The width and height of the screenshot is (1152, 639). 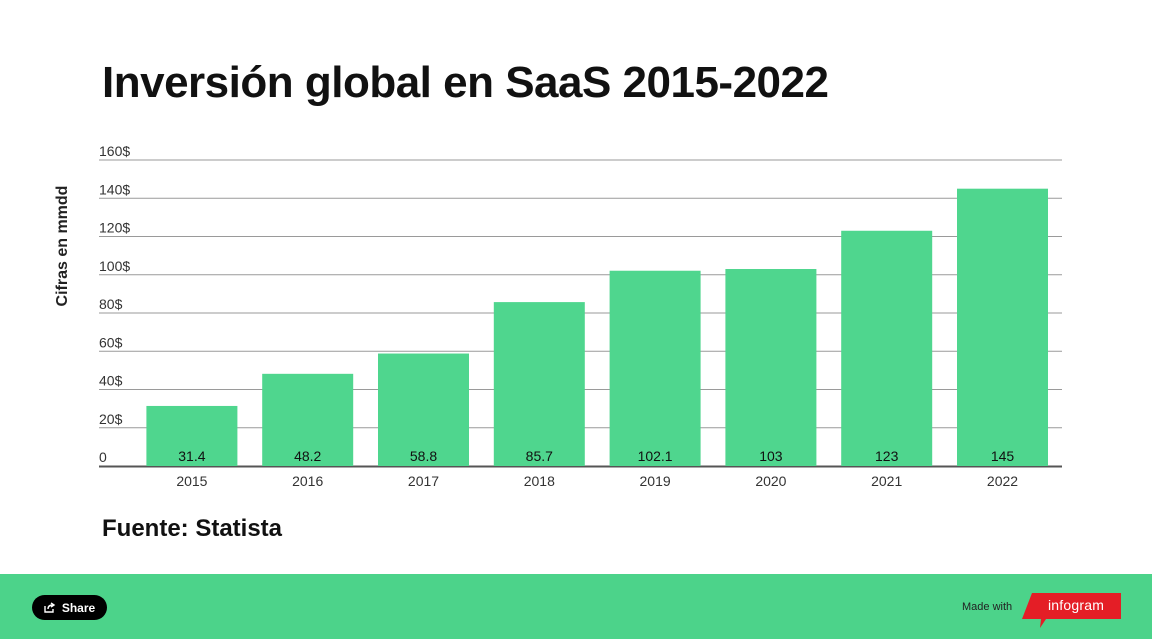 I want to click on footer-bar: Share Made with infogram, so click(x=576, y=606).